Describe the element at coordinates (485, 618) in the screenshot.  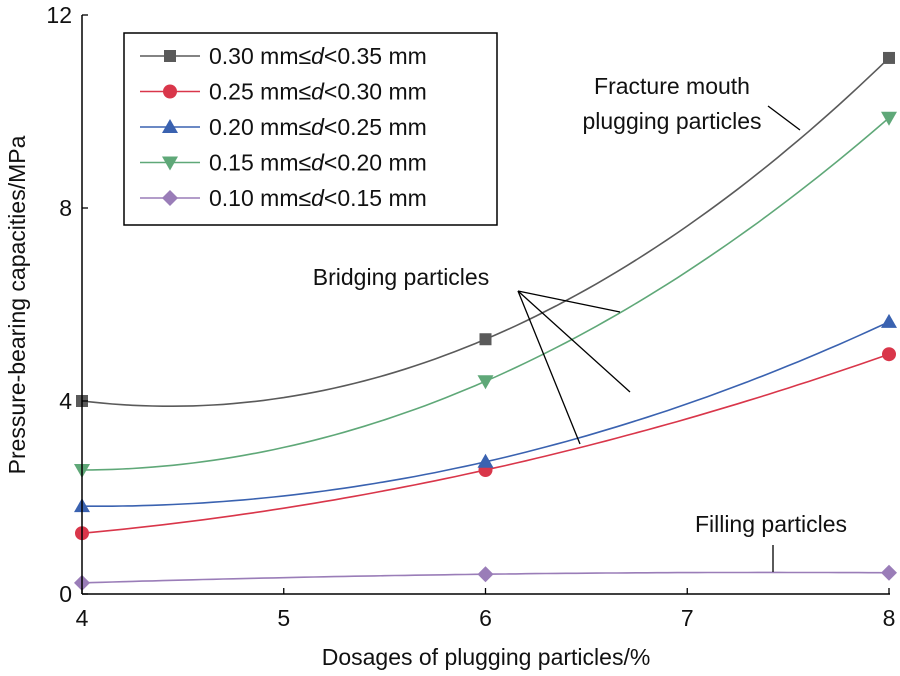
I see `x-tick-label: 6` at that location.